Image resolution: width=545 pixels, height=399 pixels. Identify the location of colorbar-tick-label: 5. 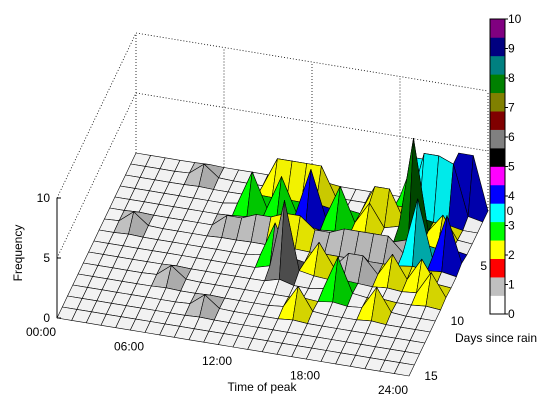
(511, 167).